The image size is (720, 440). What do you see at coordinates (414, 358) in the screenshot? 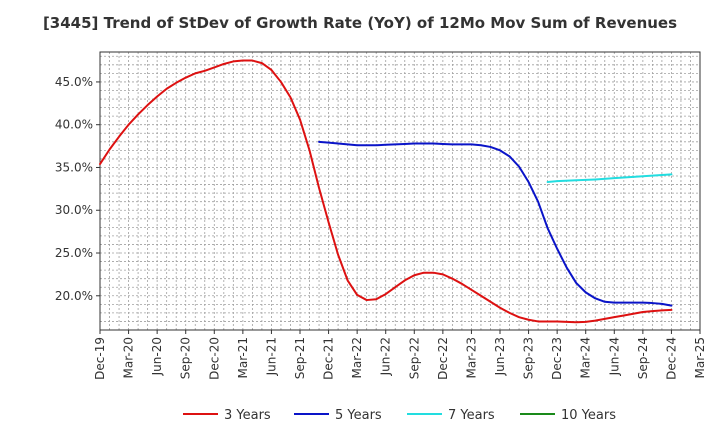
I see `x-tick-label: Sep-22` at bounding box center [414, 358].